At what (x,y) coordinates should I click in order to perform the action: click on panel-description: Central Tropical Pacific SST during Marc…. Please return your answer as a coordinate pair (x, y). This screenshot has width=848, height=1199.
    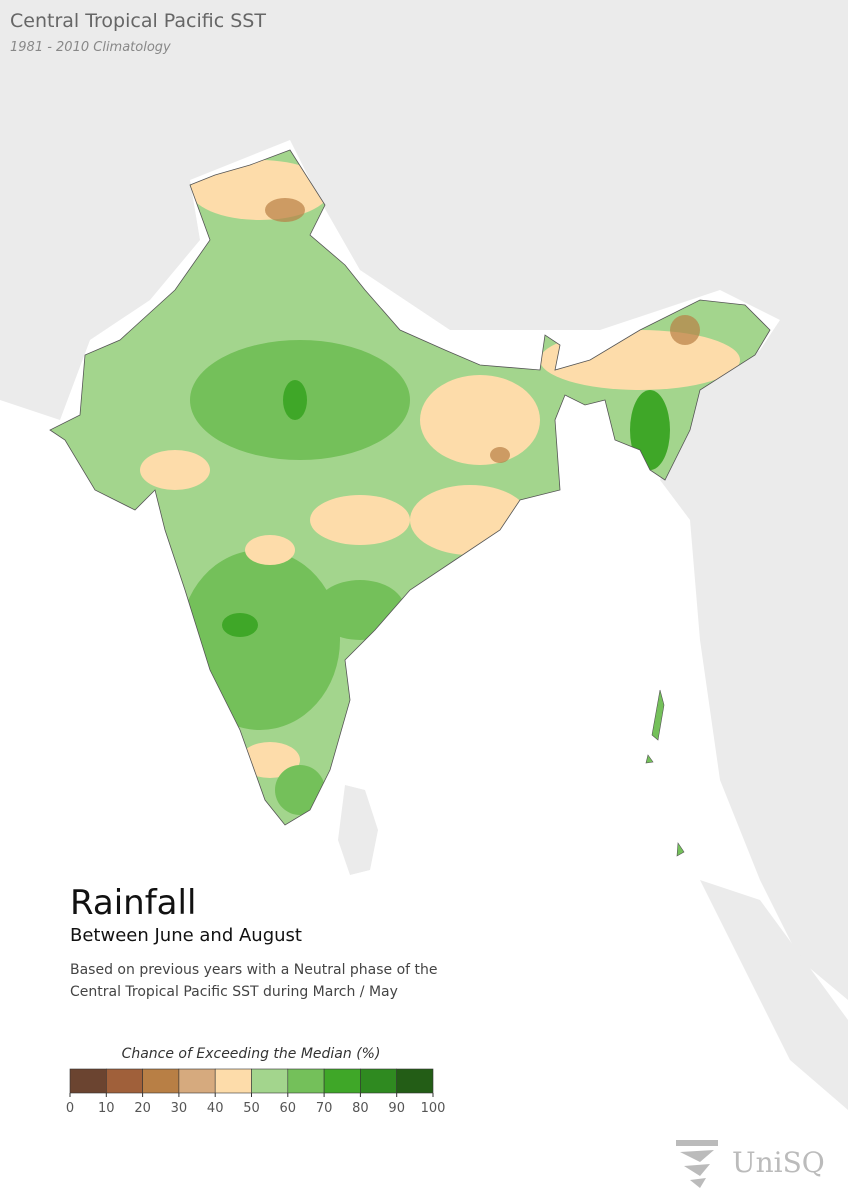
    Looking at the image, I should click on (234, 992).